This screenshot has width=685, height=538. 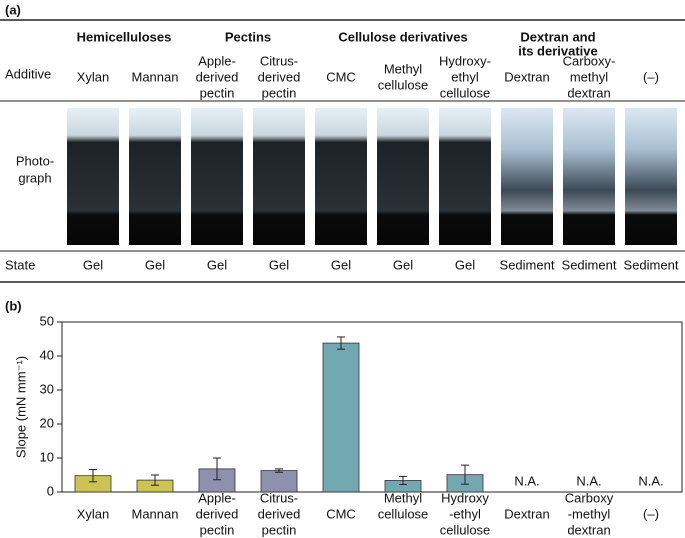 I want to click on y-tick-label: 30, so click(x=47, y=388).